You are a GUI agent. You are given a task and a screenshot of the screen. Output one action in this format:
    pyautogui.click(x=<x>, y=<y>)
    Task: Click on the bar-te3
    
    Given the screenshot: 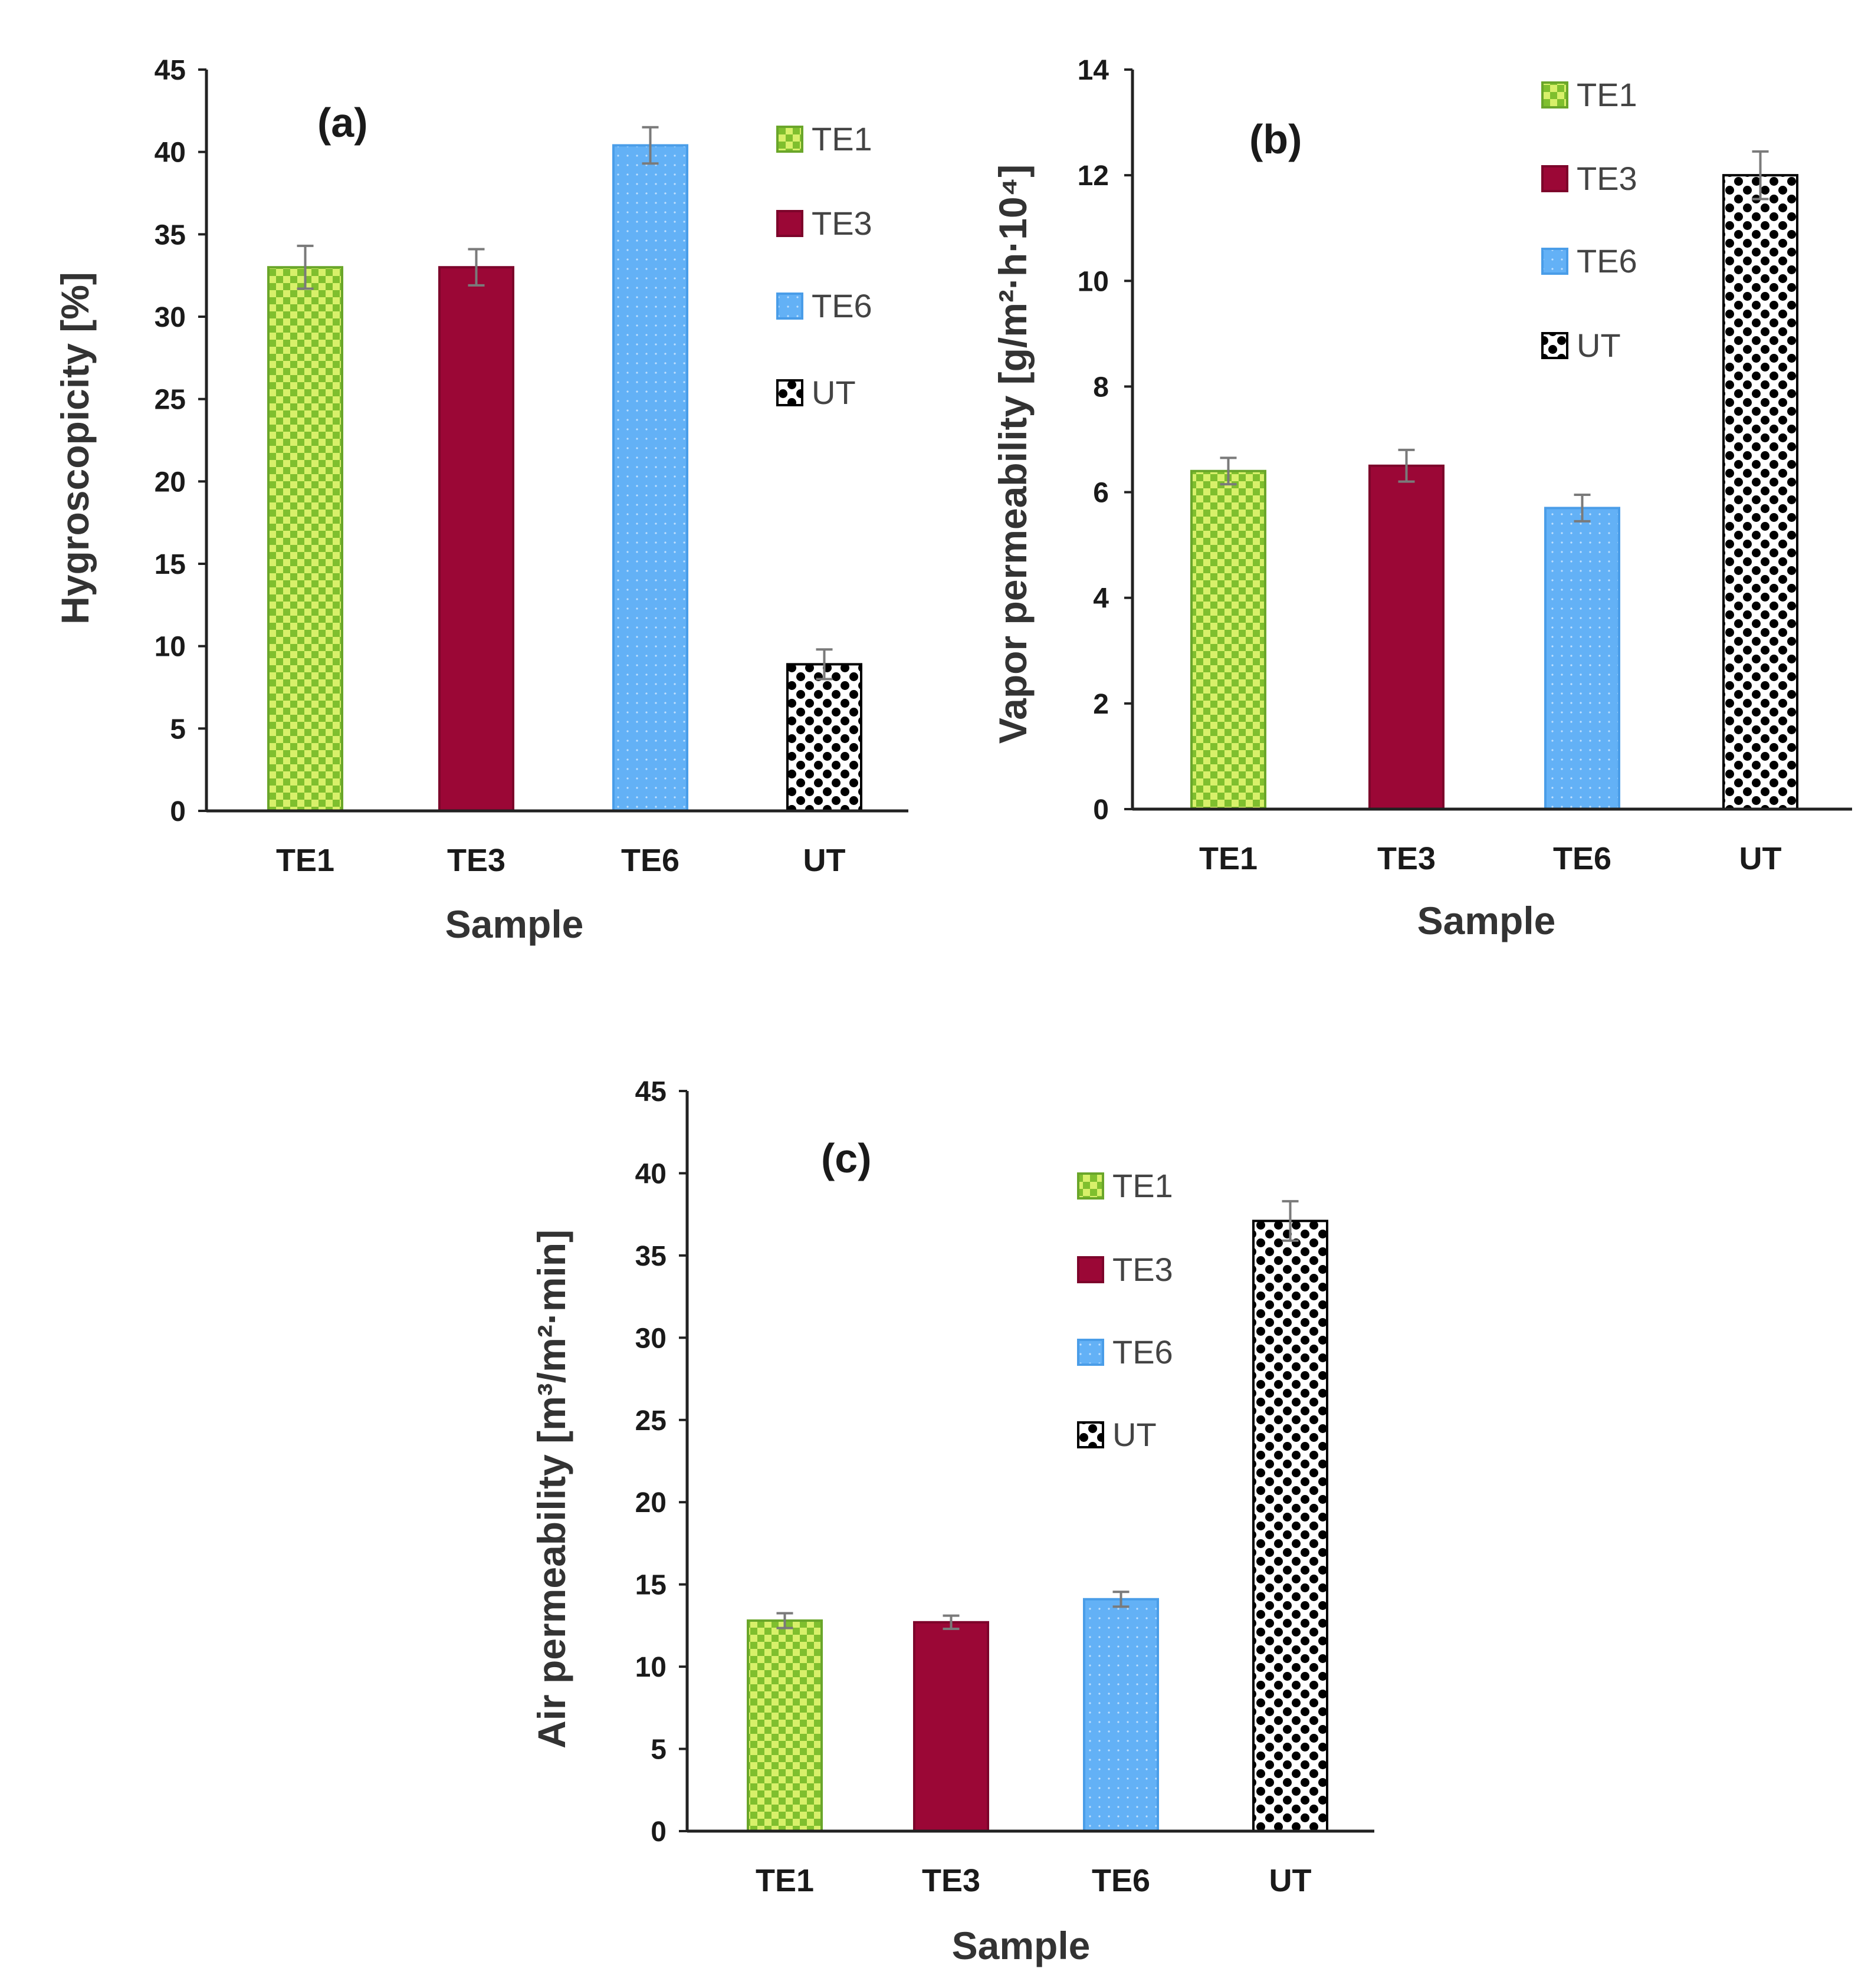 What is the action you would take?
    pyautogui.click(x=476, y=539)
    